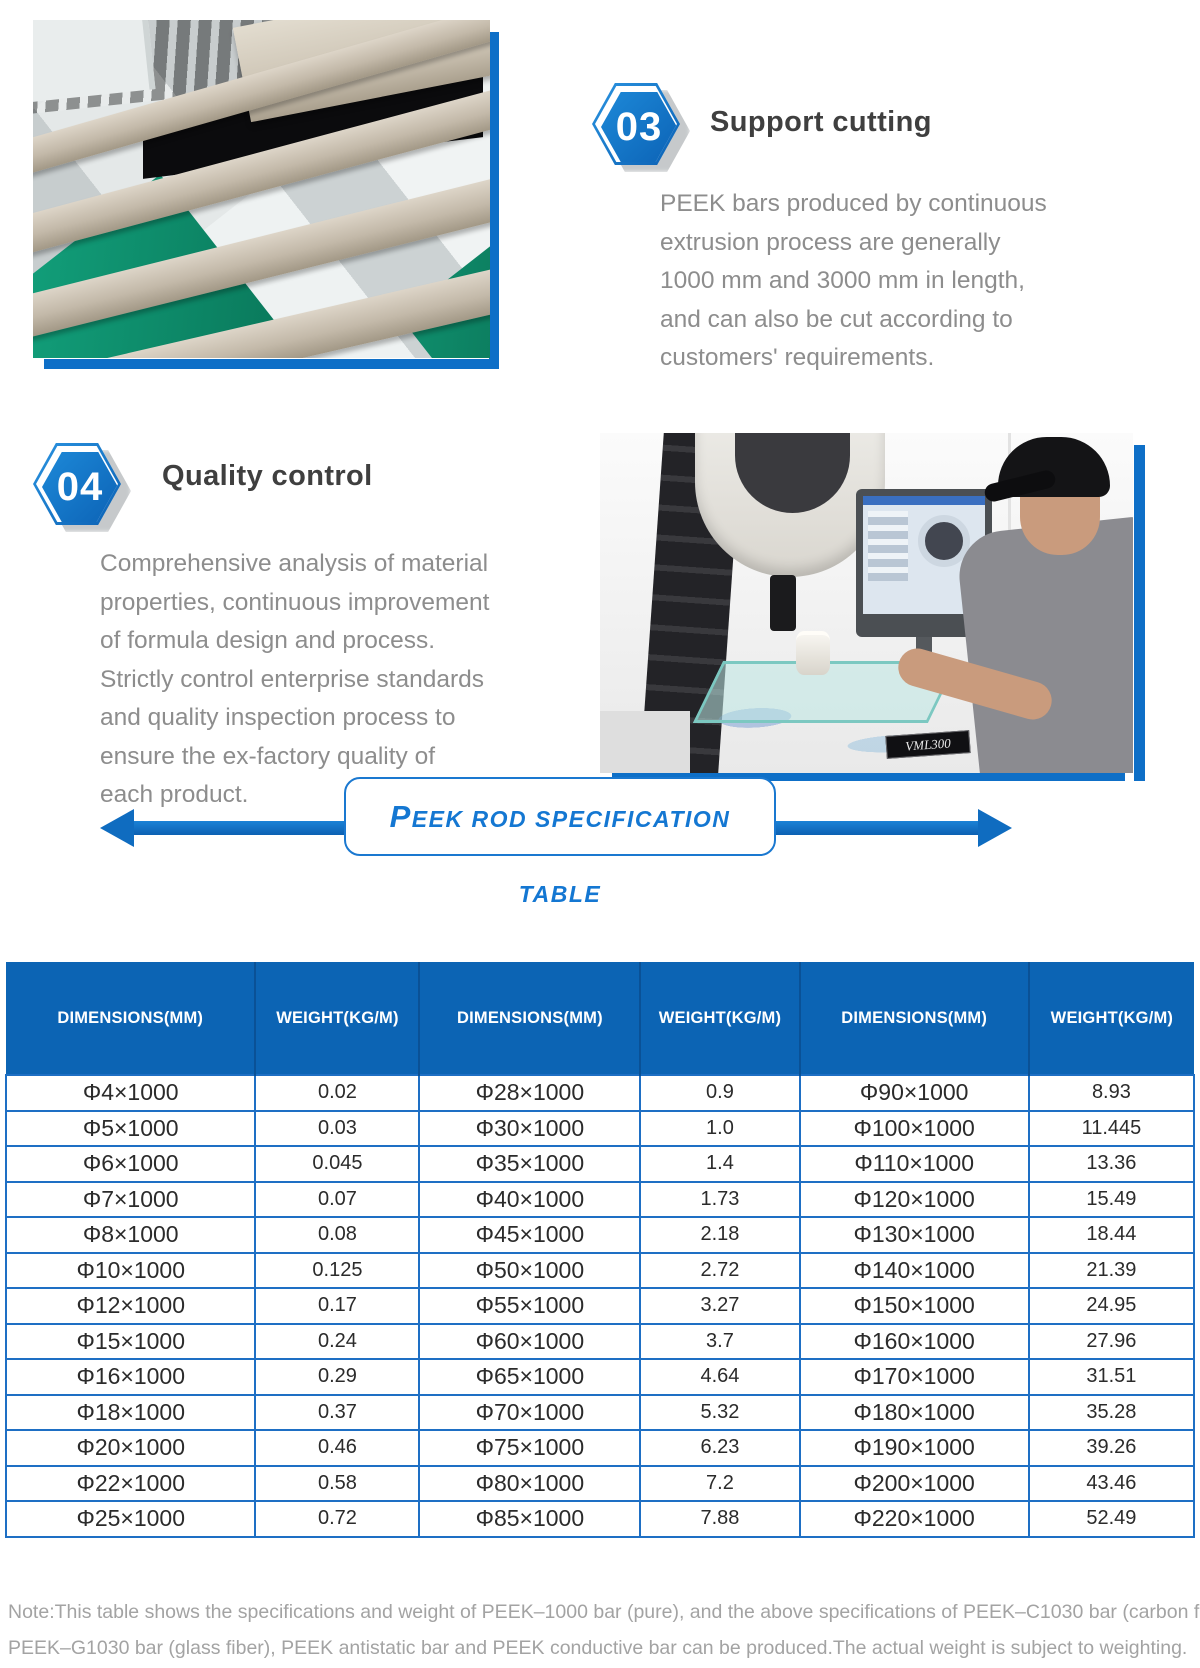  I want to click on weight-cell: 0.58, so click(337, 1483).